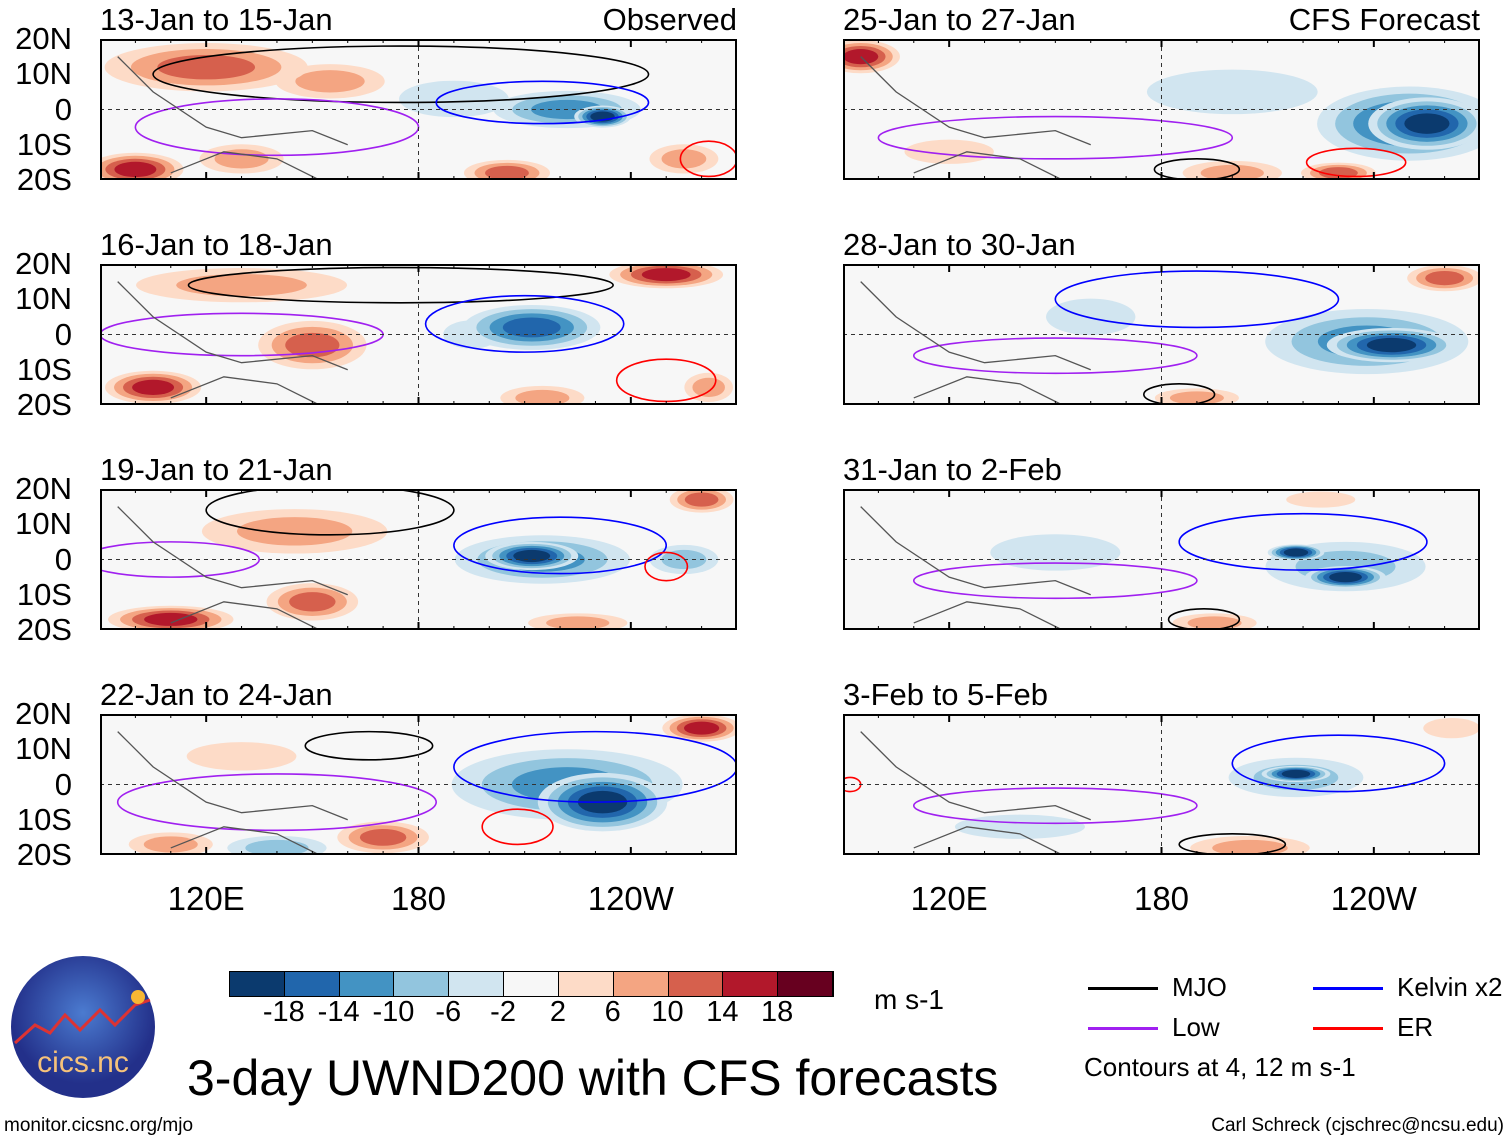 Image resolution: width=1510 pixels, height=1142 pixels. I want to click on footer-url: monitor.cicsnc.org/mjo, so click(99, 1125).